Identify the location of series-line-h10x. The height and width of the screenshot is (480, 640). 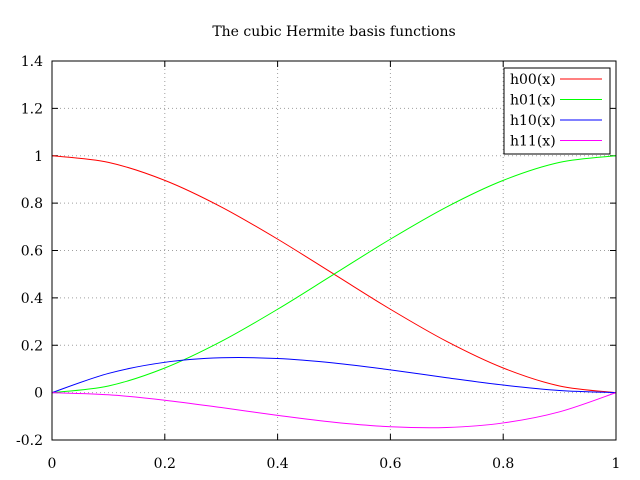
(334, 375).